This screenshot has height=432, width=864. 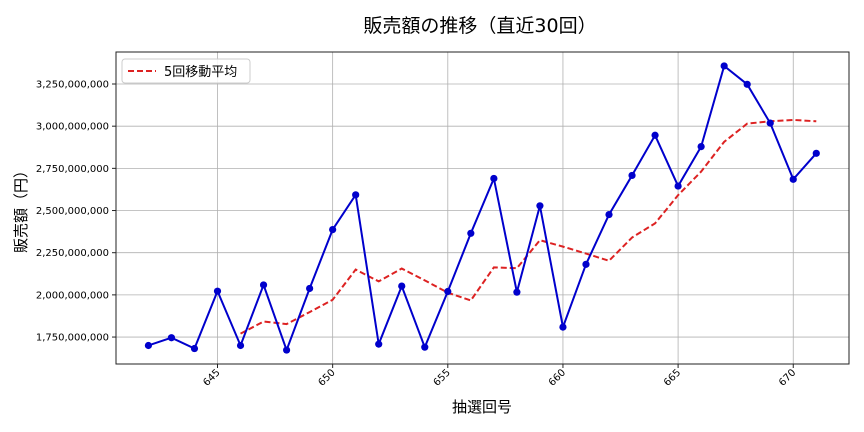 I want to click on legend-box, so click(x=186, y=71).